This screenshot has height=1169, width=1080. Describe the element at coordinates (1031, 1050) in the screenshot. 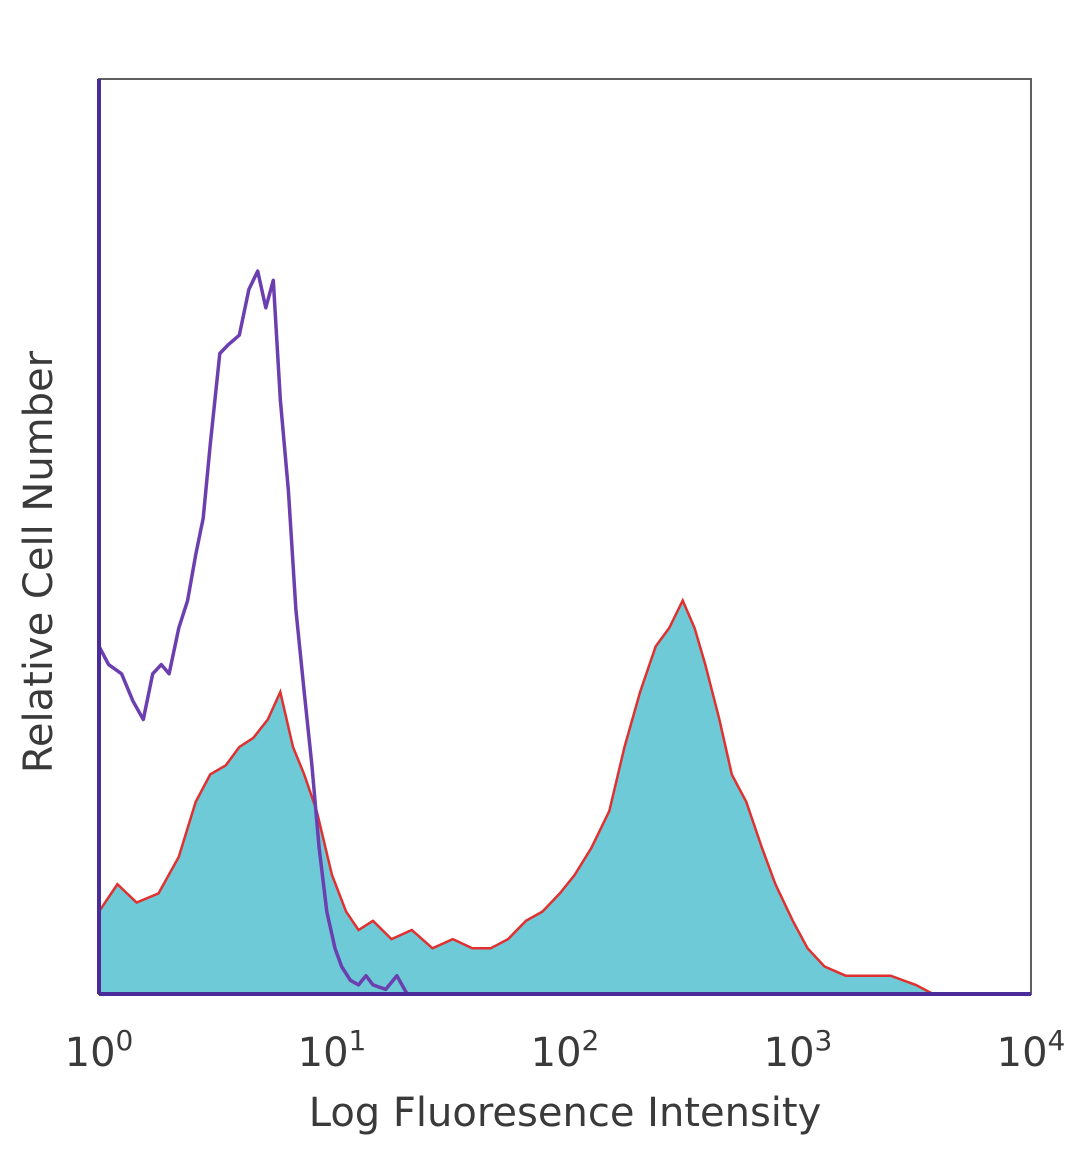

I see `x-tick-label-4: 104` at that location.